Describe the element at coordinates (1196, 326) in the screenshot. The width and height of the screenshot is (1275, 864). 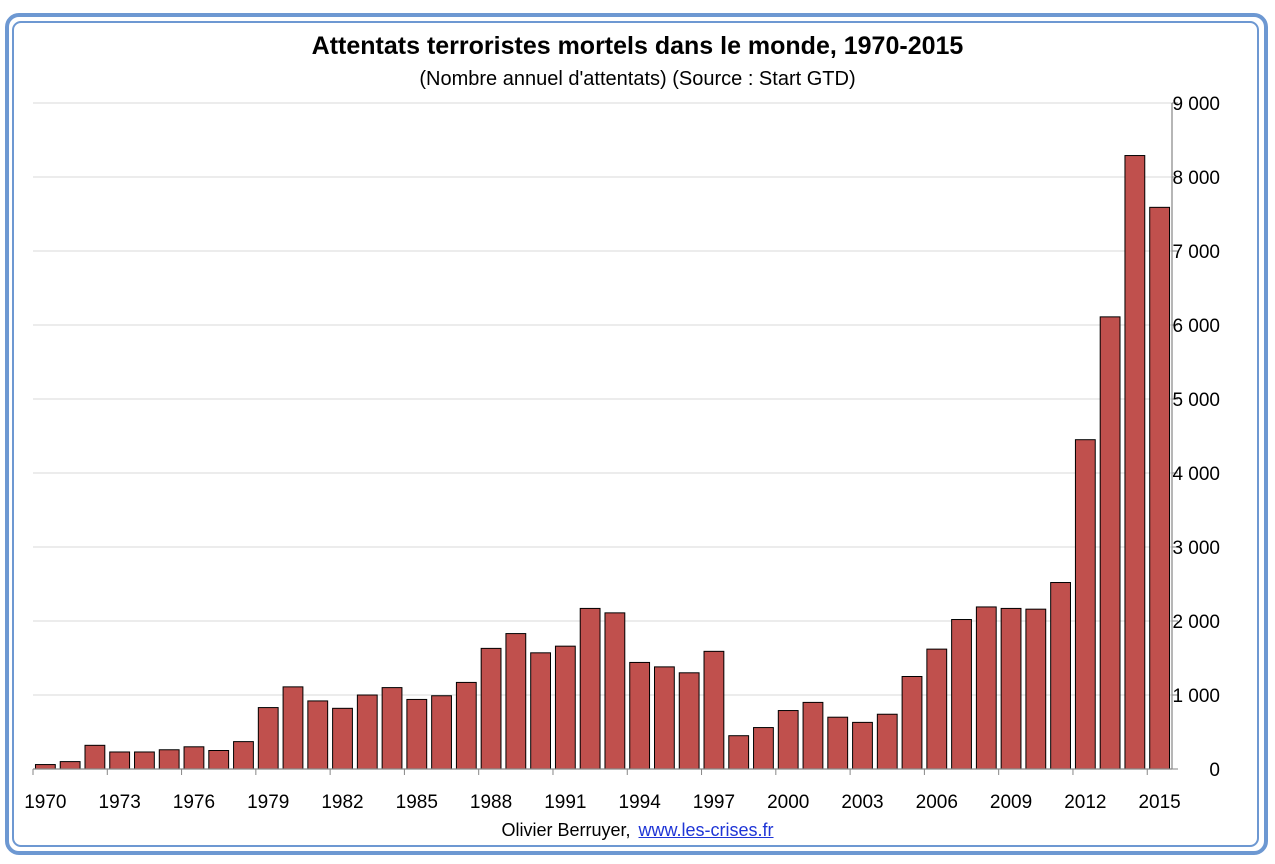
I see `y-tick-label: 6 000` at that location.